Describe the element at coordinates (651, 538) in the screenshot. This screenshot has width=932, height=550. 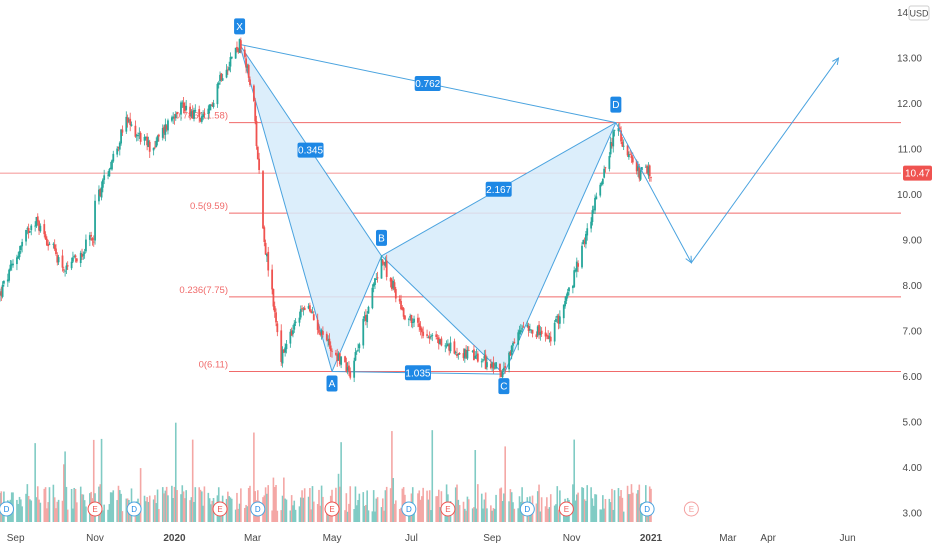
I see `x-tick-label: 2021` at that location.